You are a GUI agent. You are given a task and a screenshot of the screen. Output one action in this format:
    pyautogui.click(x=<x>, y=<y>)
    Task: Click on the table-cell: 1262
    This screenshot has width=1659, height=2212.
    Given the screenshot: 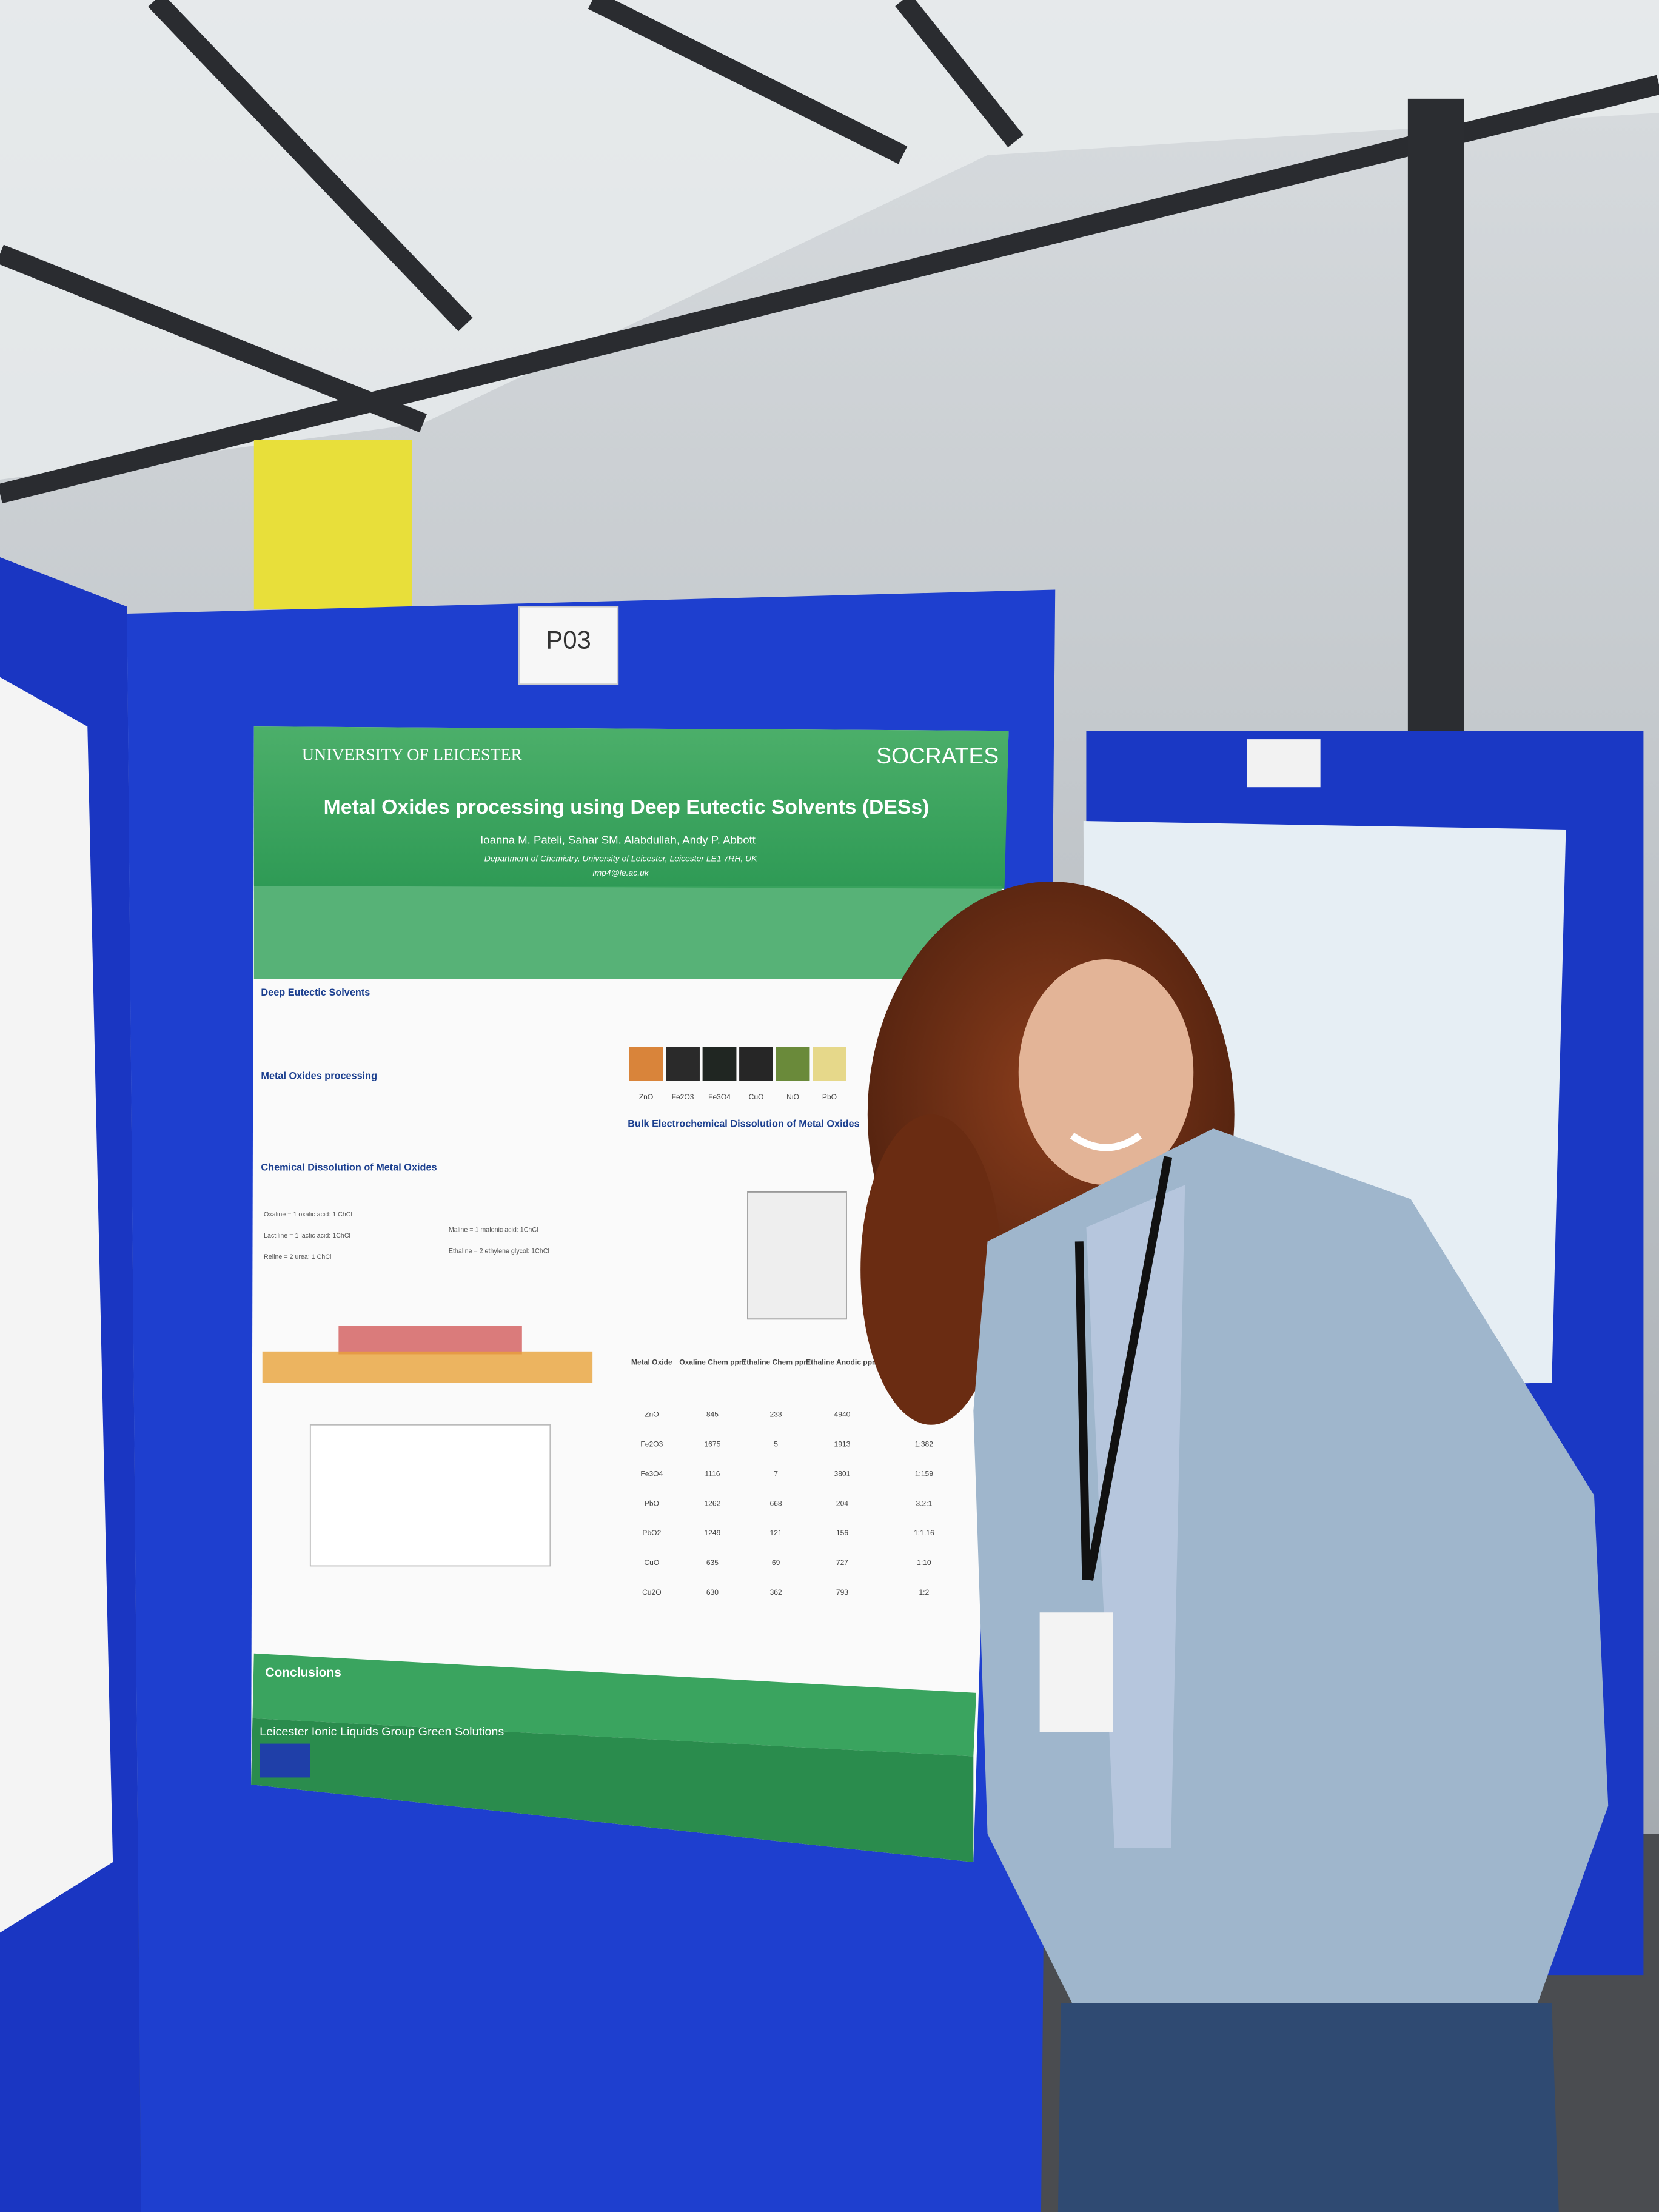 What is the action you would take?
    pyautogui.click(x=712, y=1503)
    